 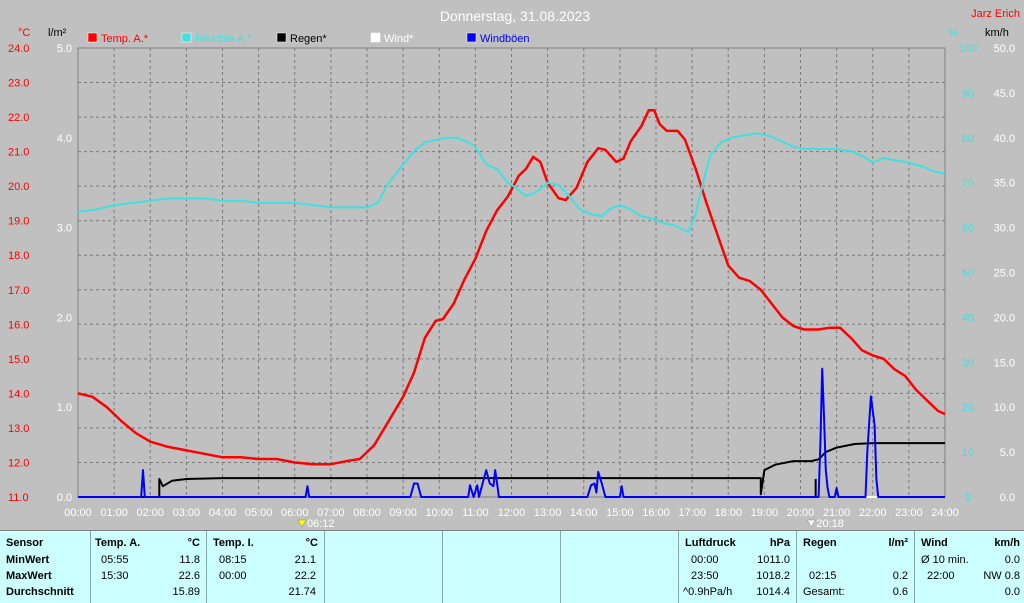 I want to click on wind-axis-unit: km/h, so click(x=997, y=33).